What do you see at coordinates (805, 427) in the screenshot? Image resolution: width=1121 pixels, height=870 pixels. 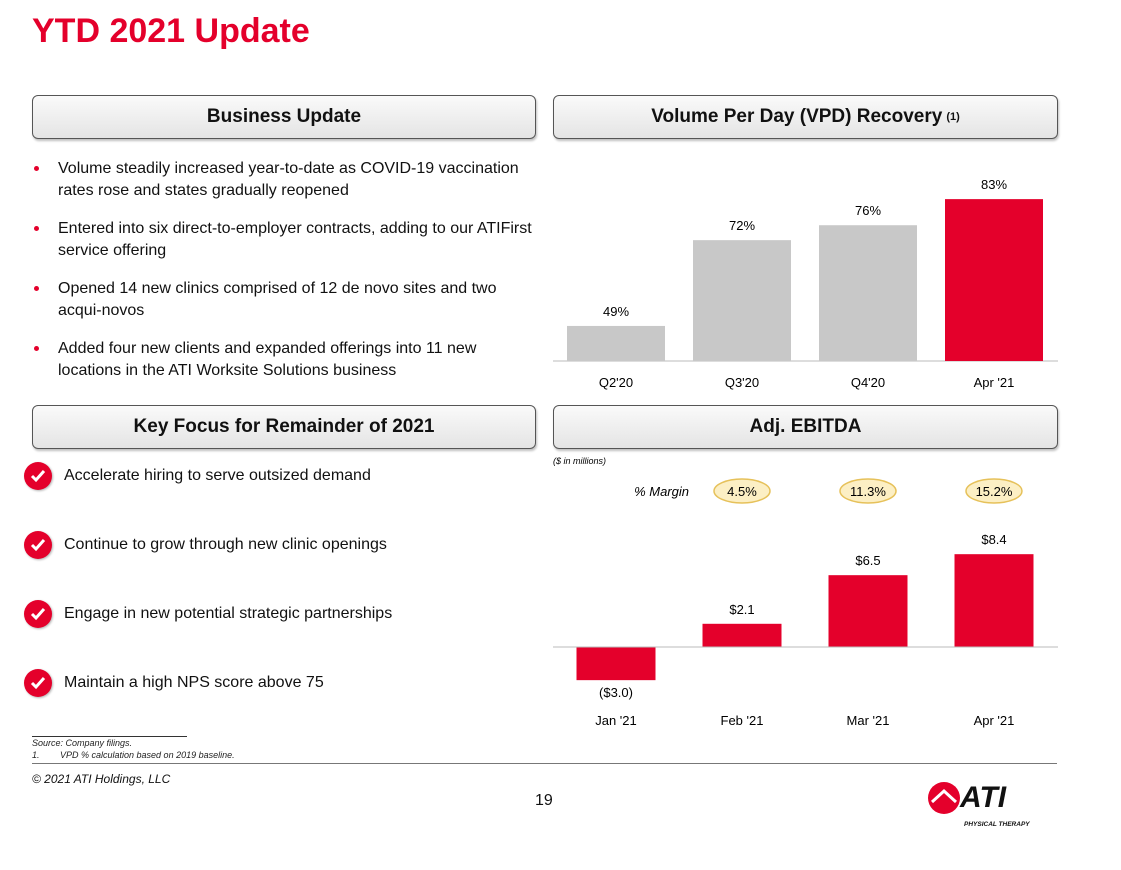 I see `ebitda-header: Adj. EBITDA` at bounding box center [805, 427].